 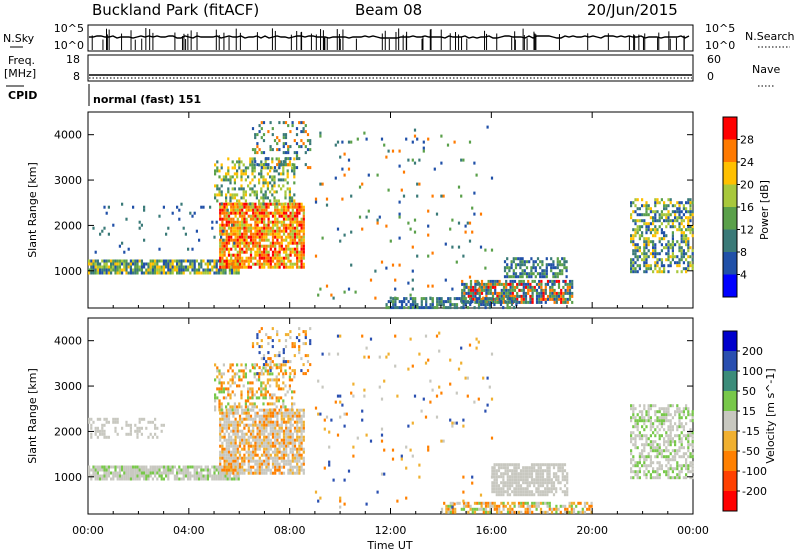 What do you see at coordinates (720, 28) in the screenshot?
I see `nsearch-tick-top: 10^5` at bounding box center [720, 28].